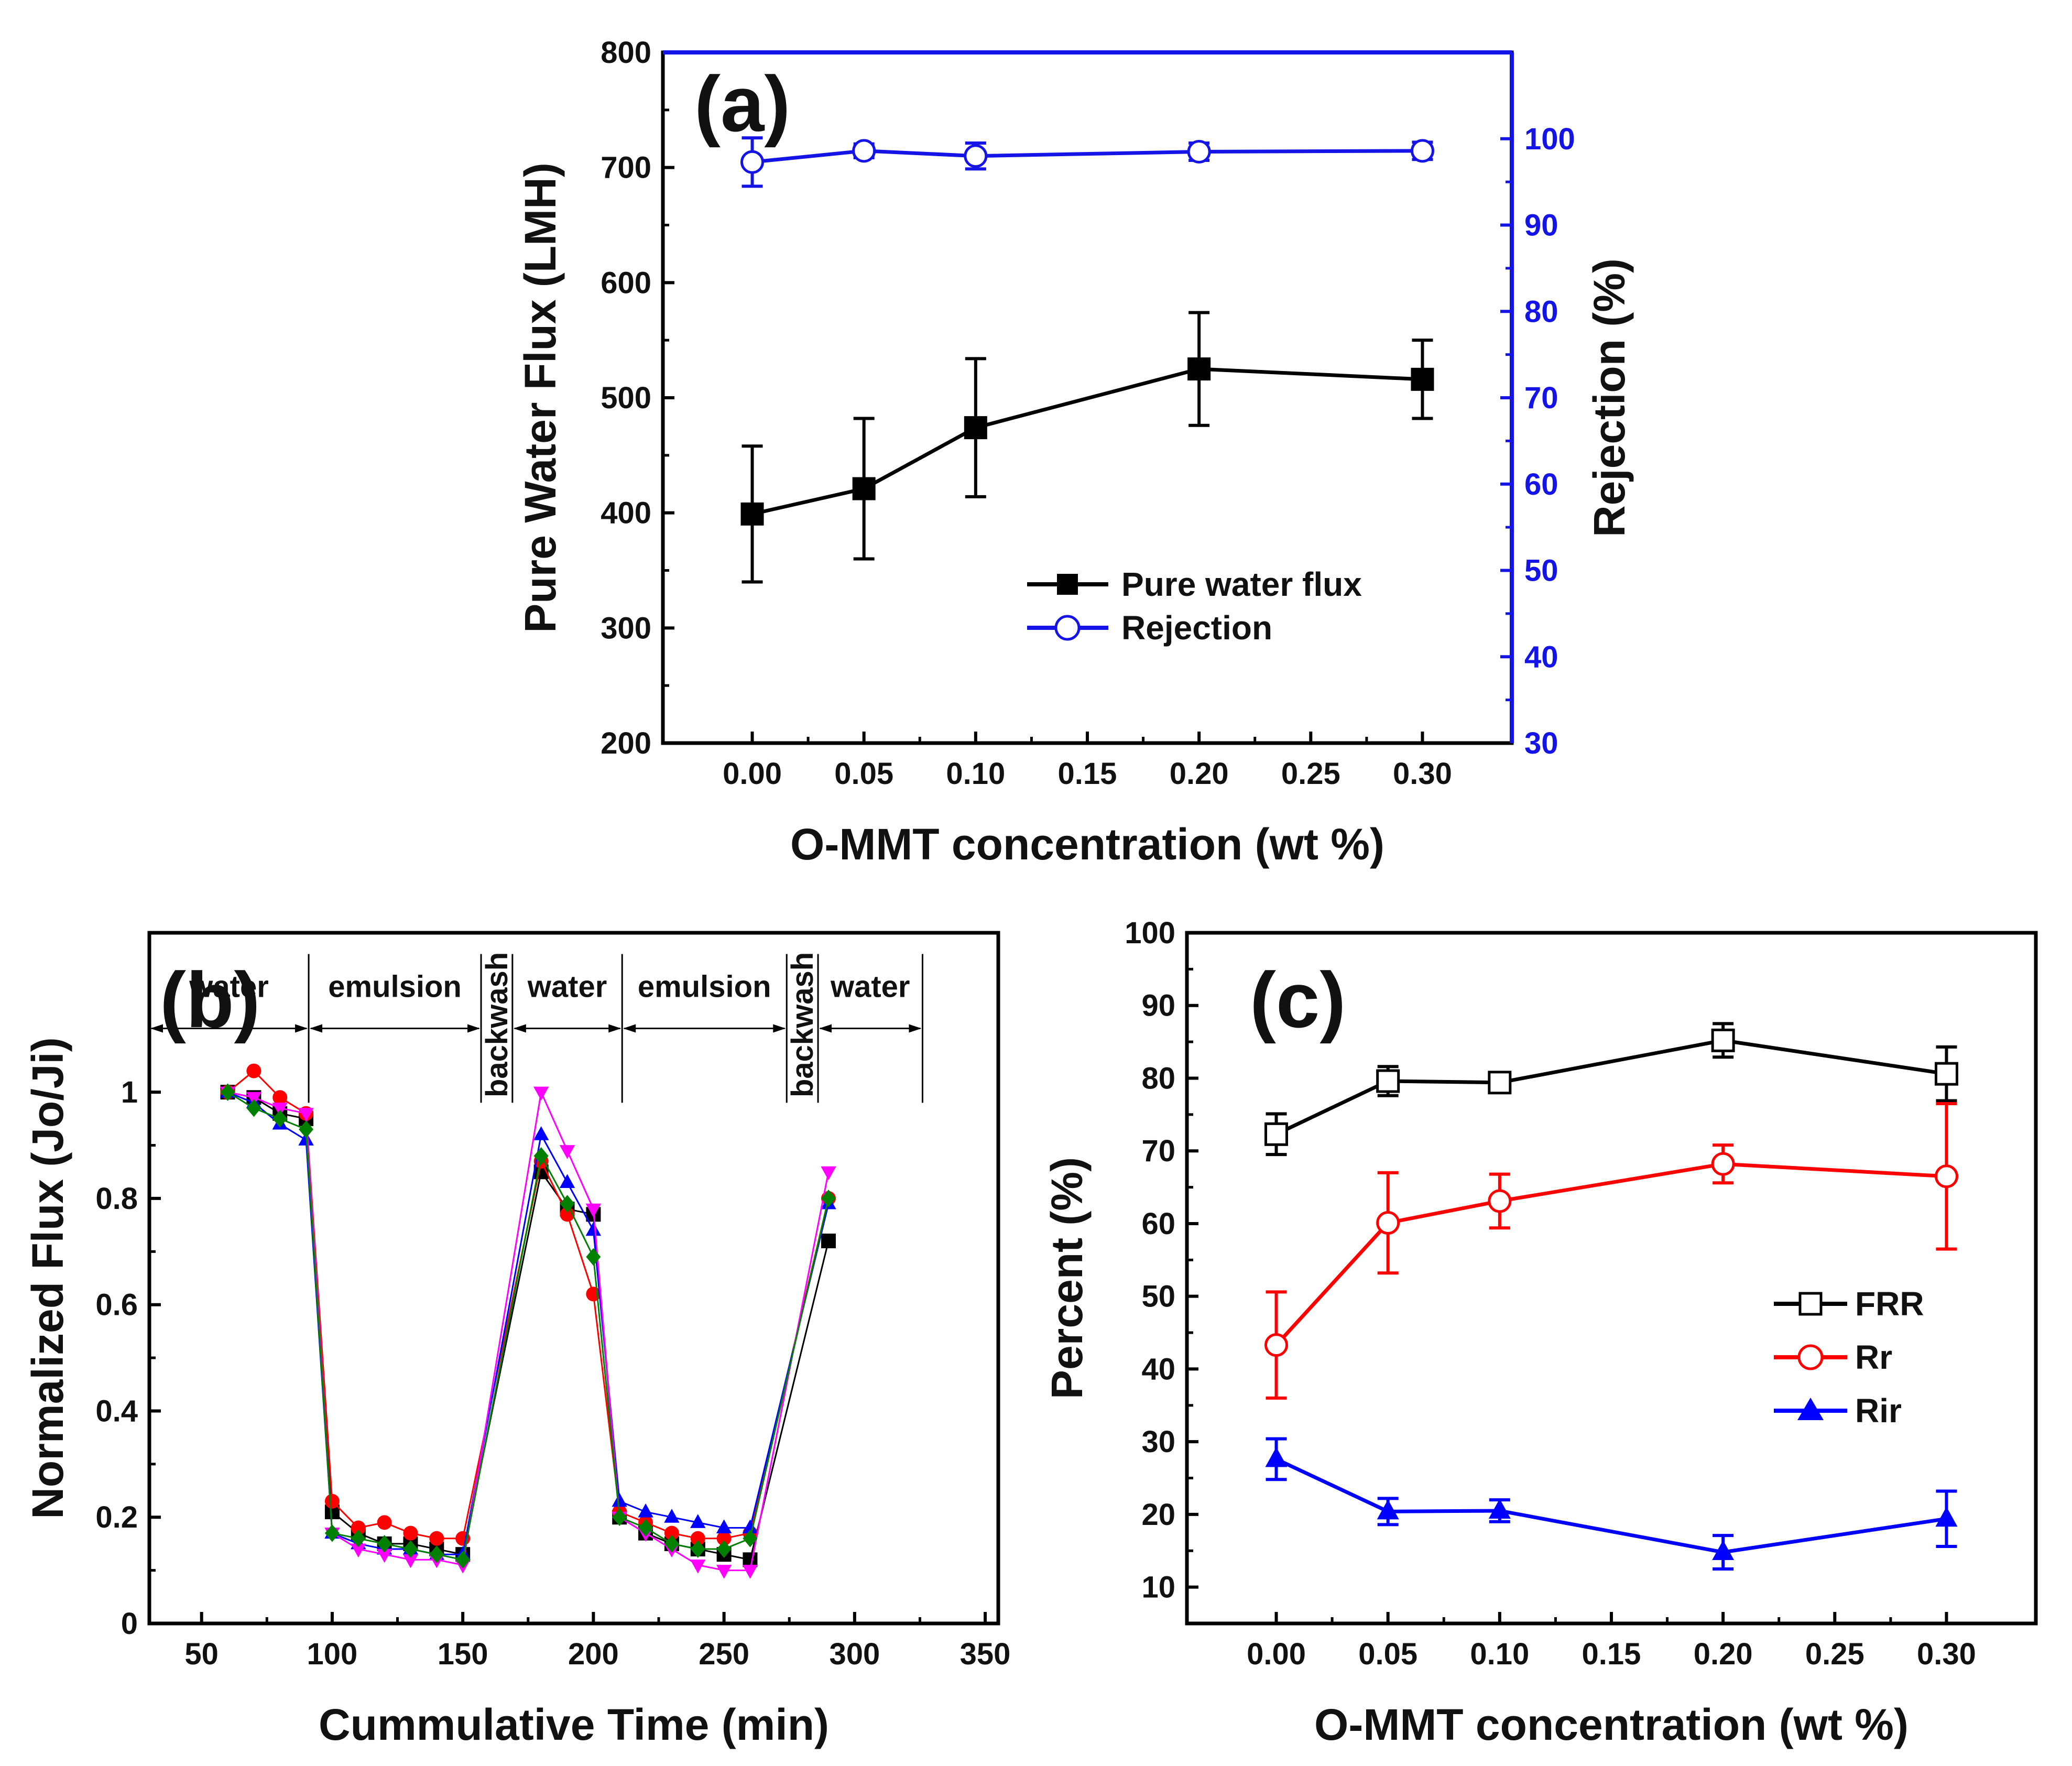 The height and width of the screenshot is (1766, 2072). Describe the element at coordinates (626, 398) in the screenshot. I see `y-tick-label: 500` at that location.